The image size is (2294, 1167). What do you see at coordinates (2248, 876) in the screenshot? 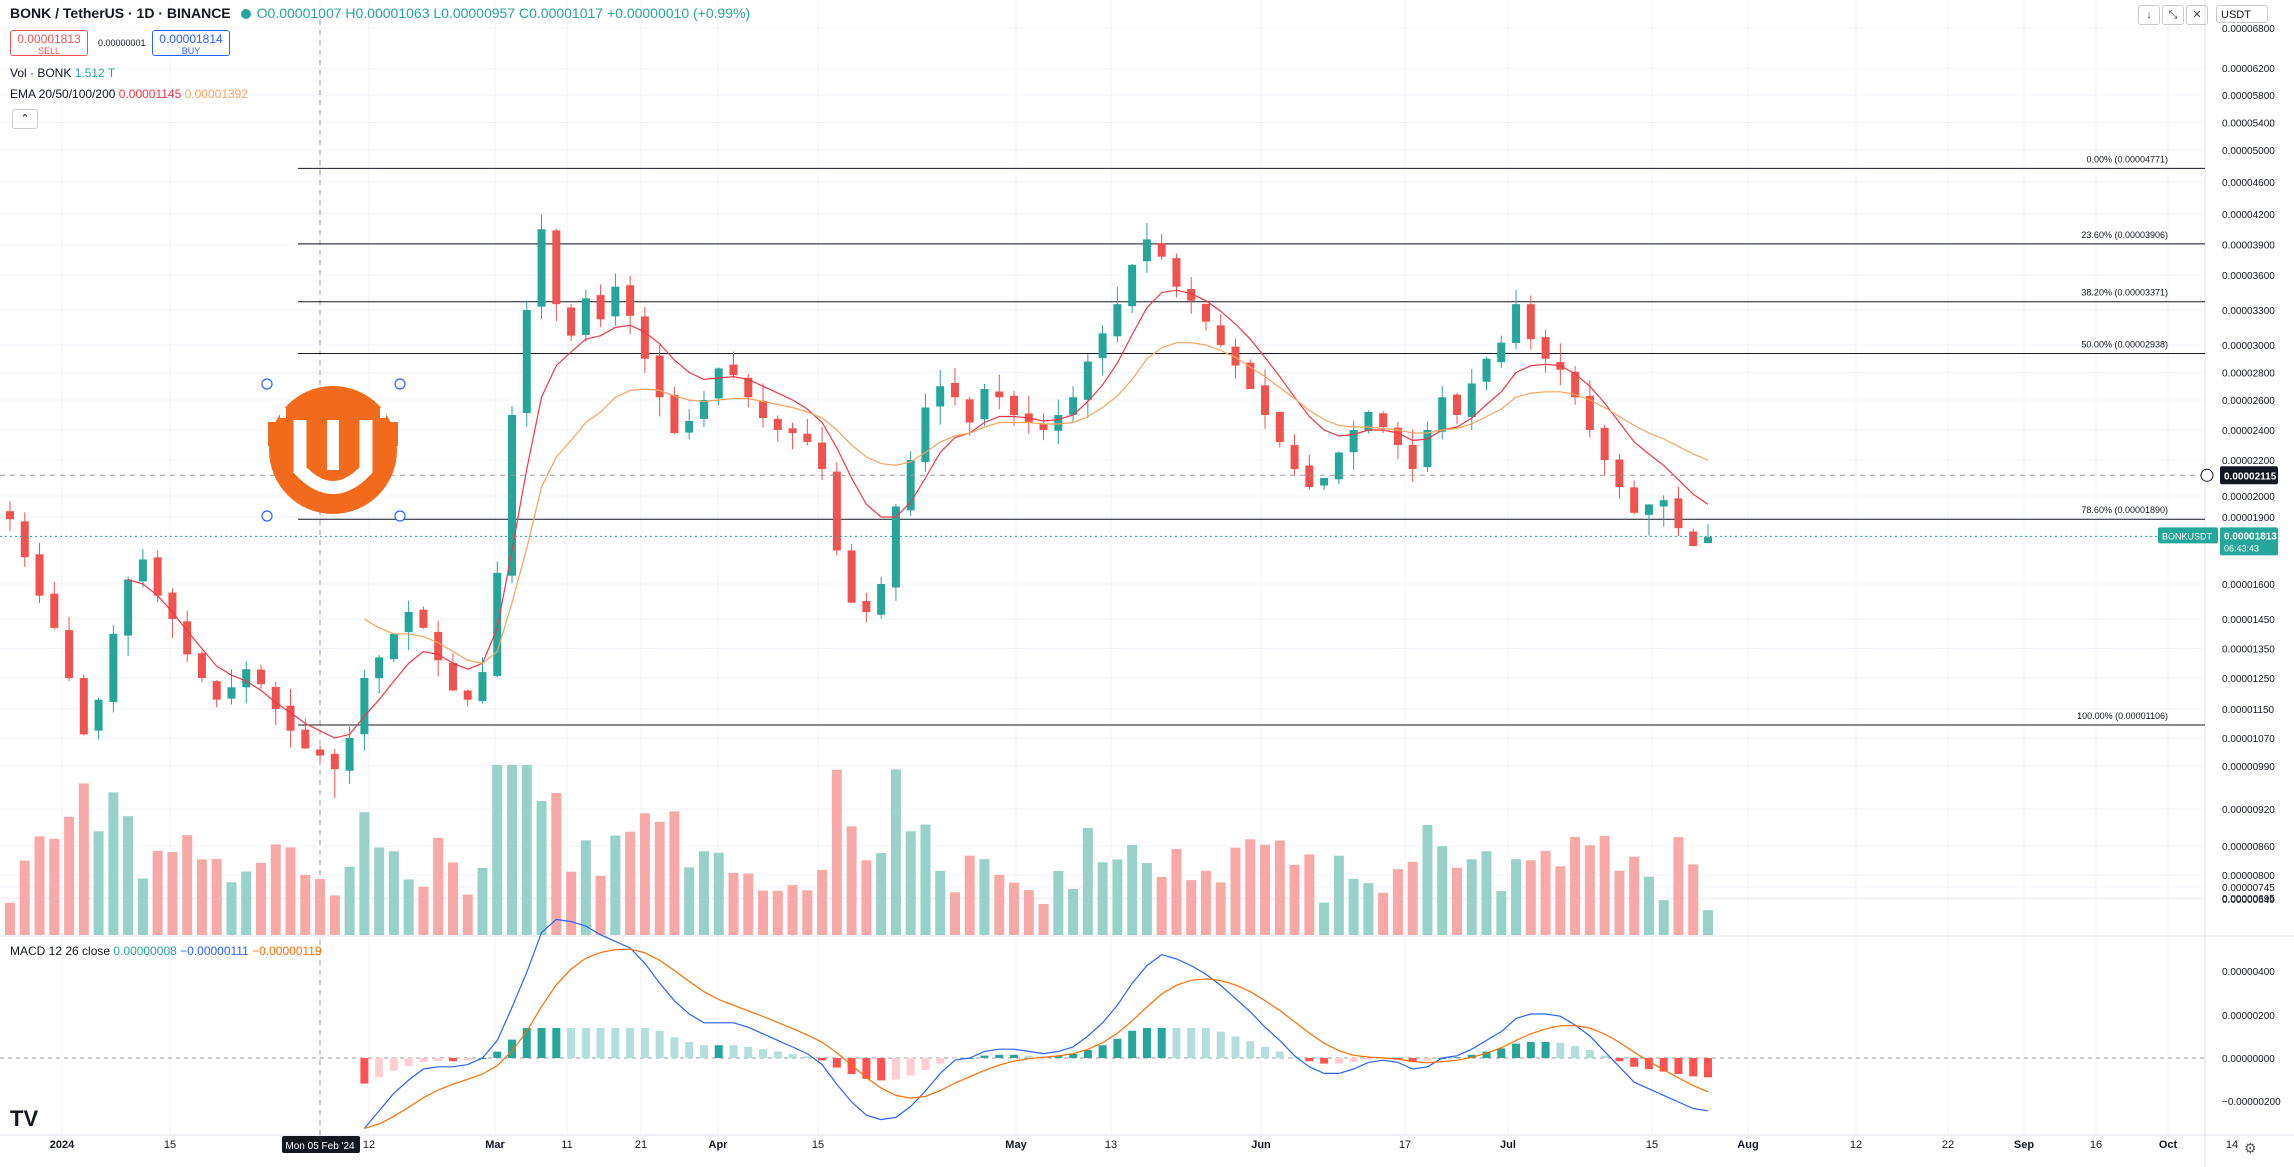
I see `price-tick-label: 0.00000800` at bounding box center [2248, 876].